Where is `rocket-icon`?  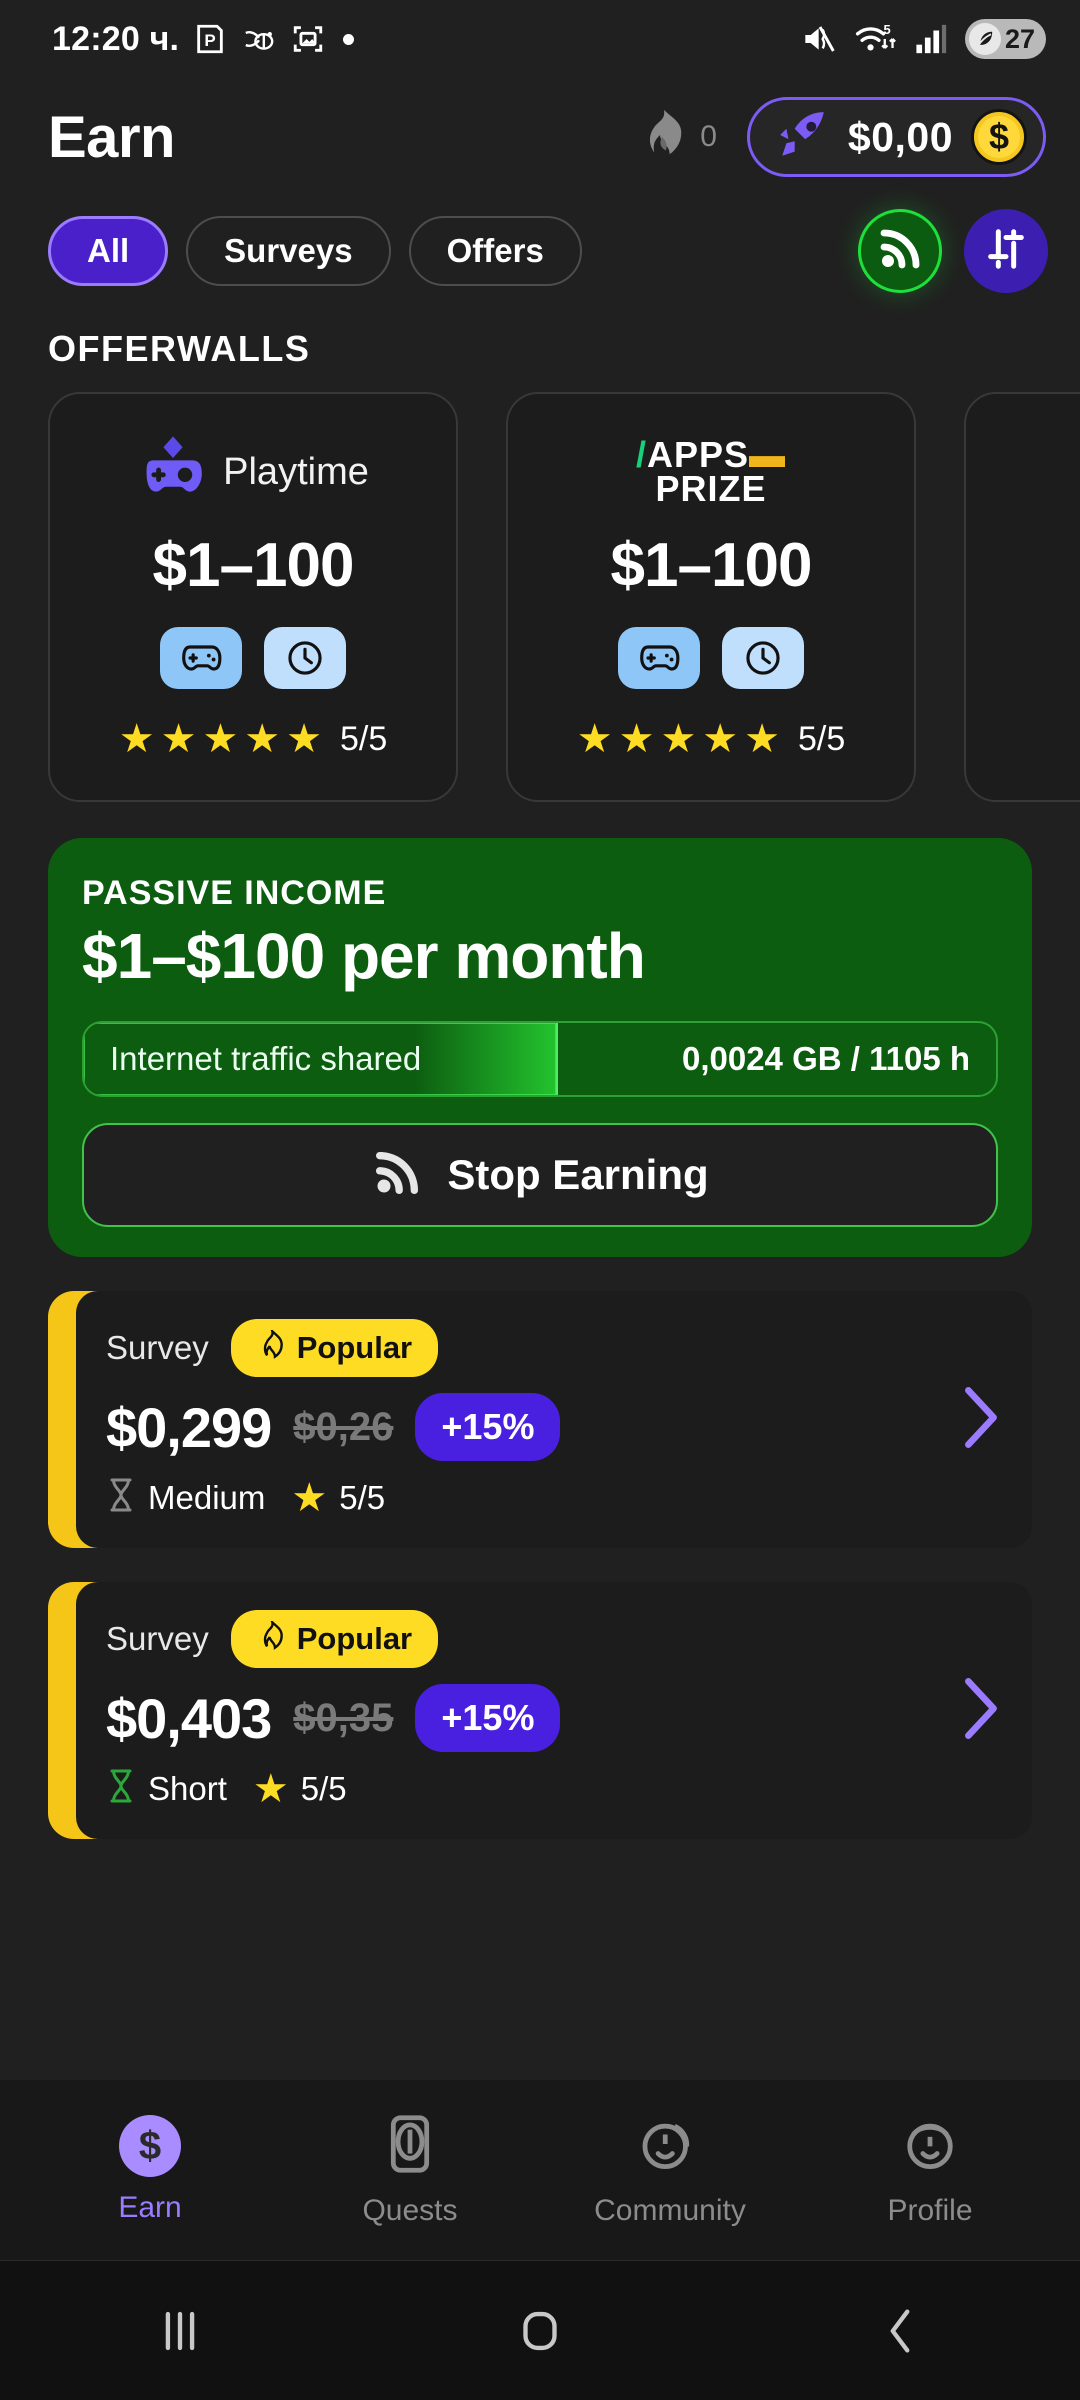 rocket-icon is located at coordinates (803, 137).